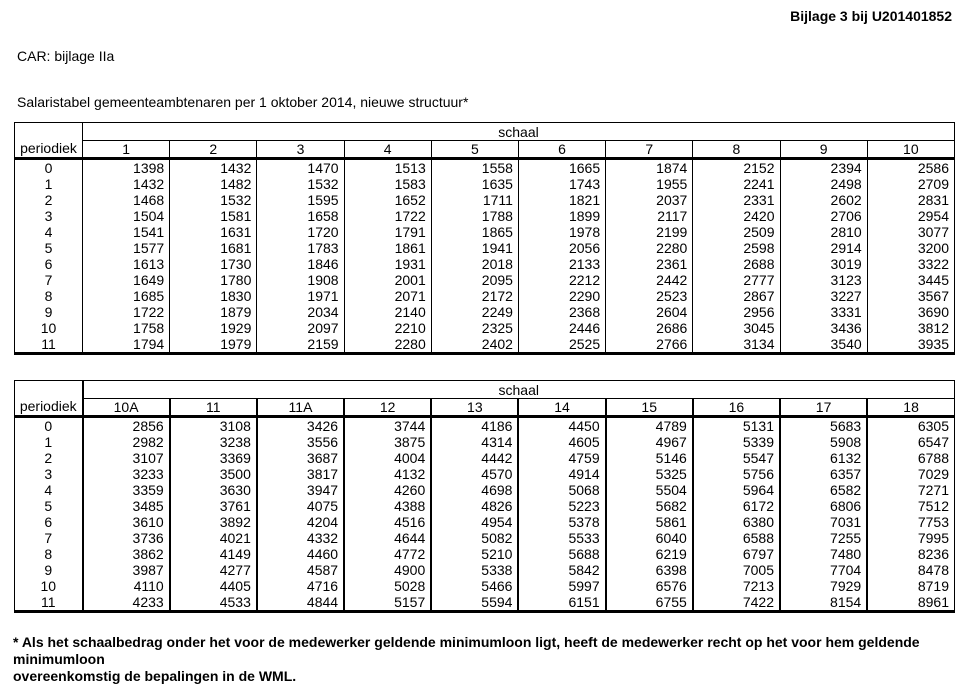 The width and height of the screenshot is (969, 685). What do you see at coordinates (212, 408) in the screenshot?
I see `column-header-11: 11` at bounding box center [212, 408].